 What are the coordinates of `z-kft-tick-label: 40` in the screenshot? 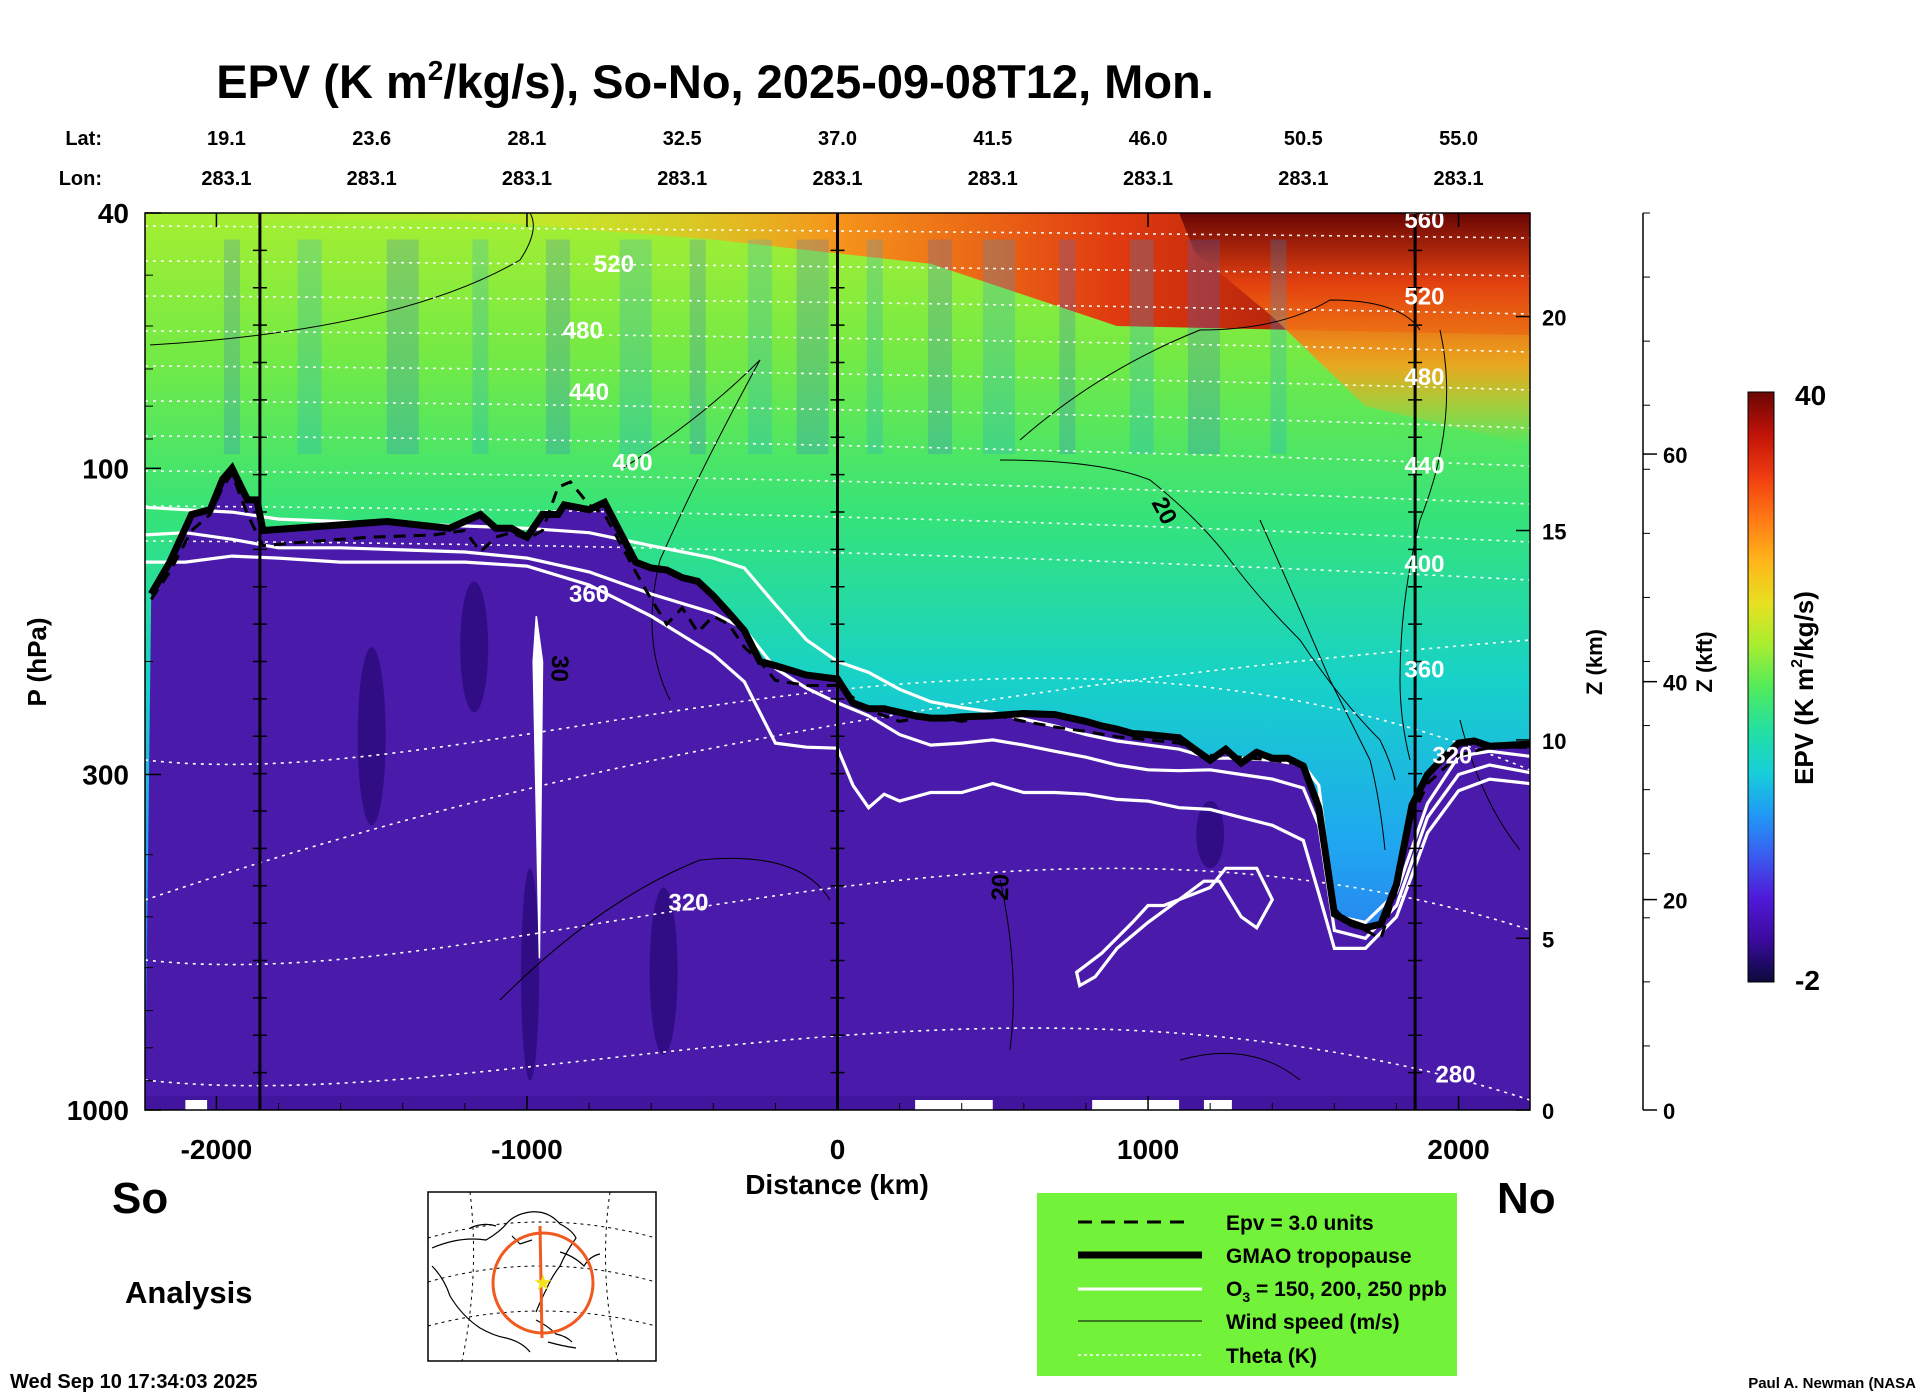 It's located at (1675, 683).